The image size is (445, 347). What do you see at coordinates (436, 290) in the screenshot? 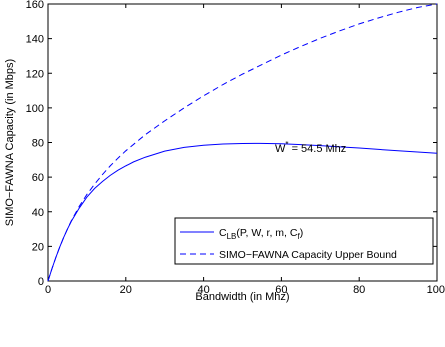
I see `x-tick-label: 100` at bounding box center [436, 290].